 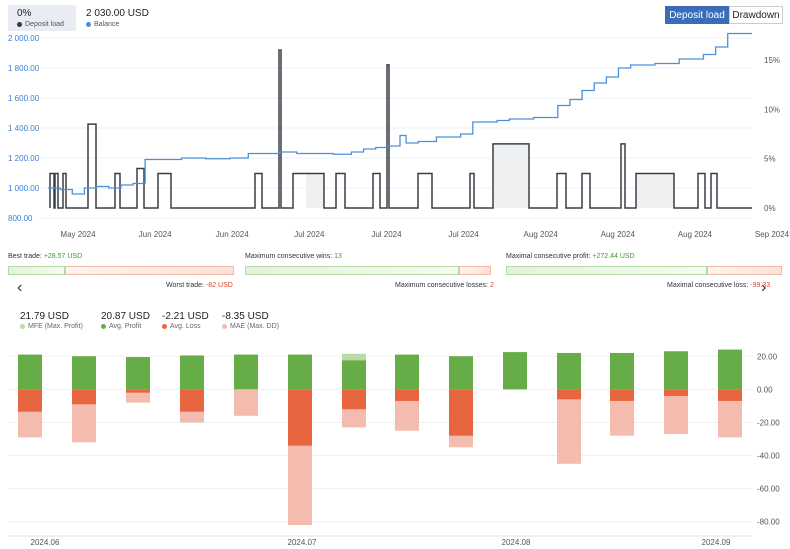 I want to click on x-tick-label: 2024.08, so click(x=516, y=542).